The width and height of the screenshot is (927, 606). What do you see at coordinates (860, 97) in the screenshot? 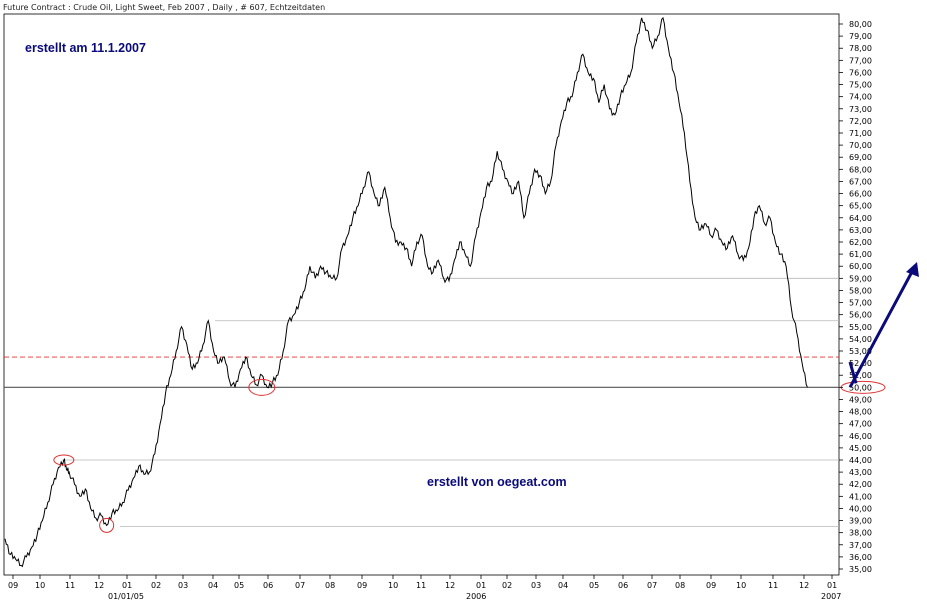
I see `y-tick-label: 74,00` at bounding box center [860, 97].